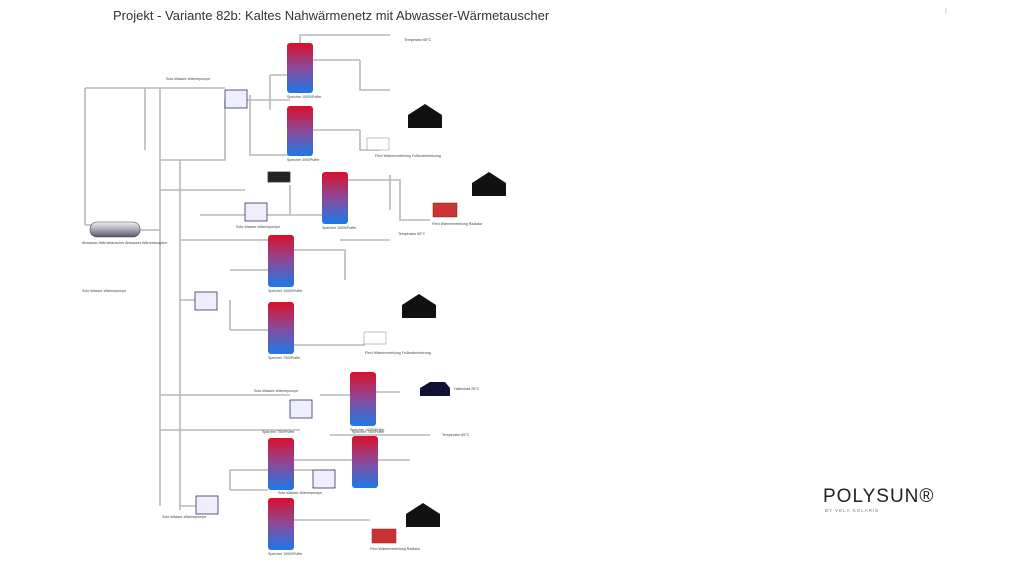  I want to click on heat-pumps, so click(265, 302).